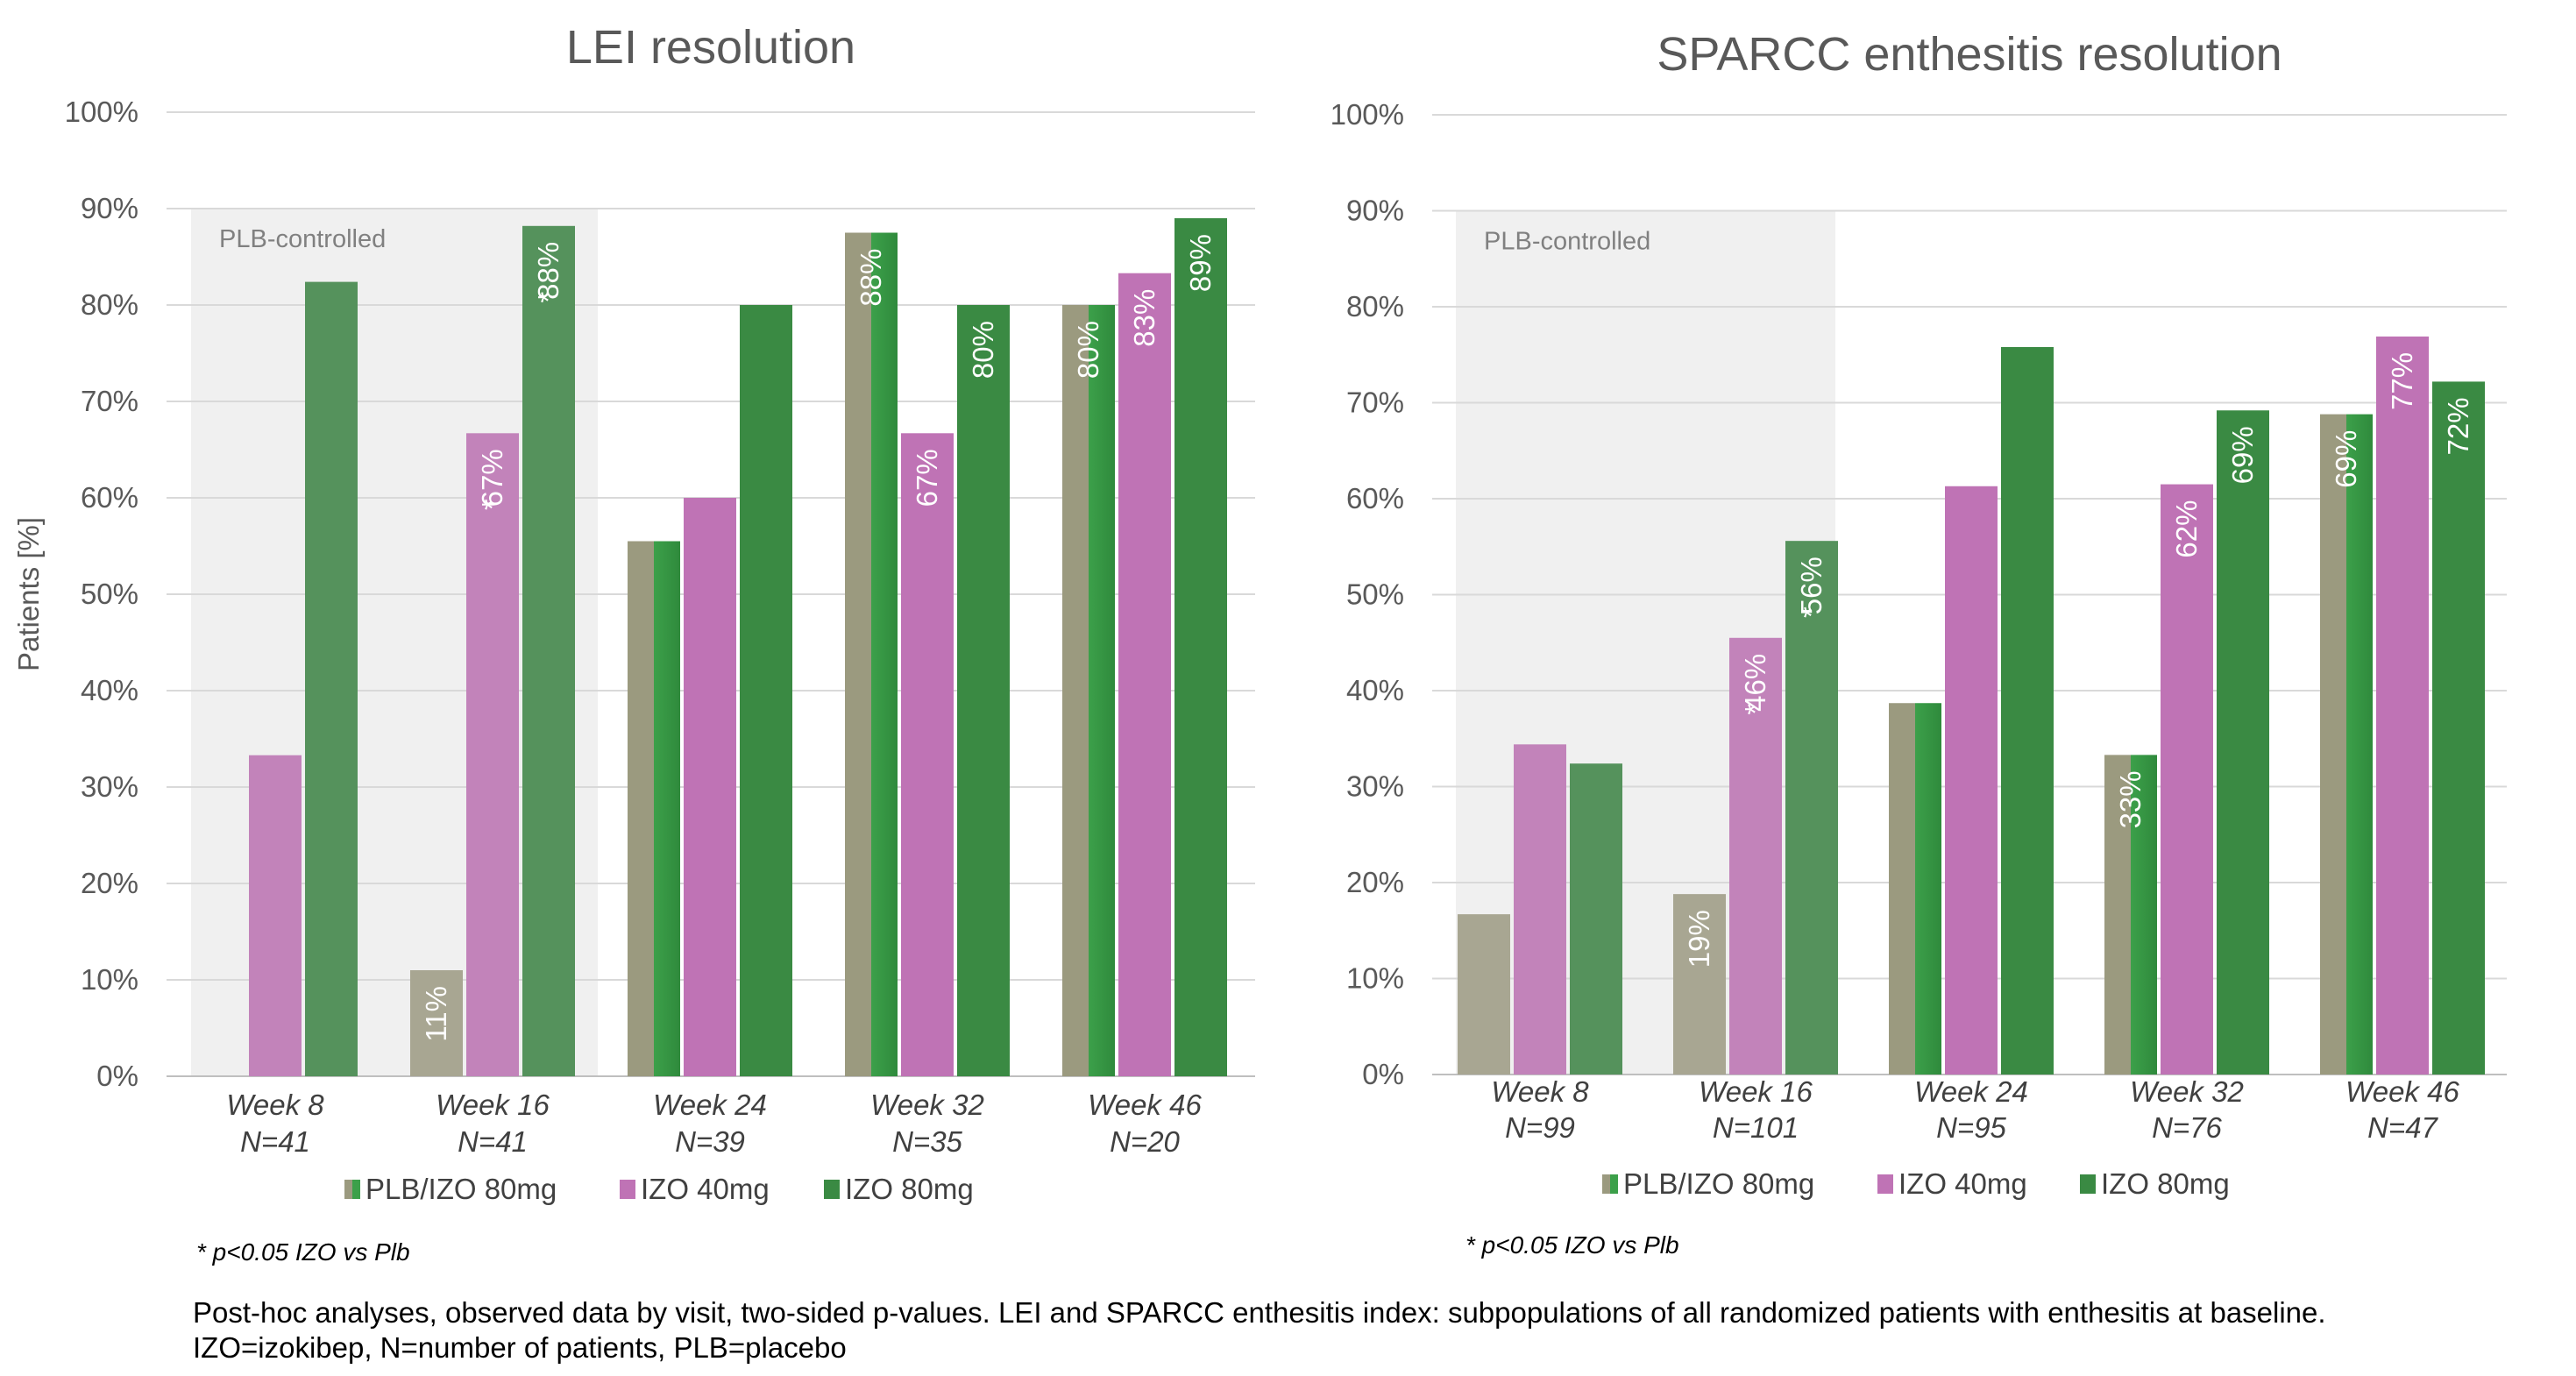  I want to click on data-label: 56%, so click(1811, 585).